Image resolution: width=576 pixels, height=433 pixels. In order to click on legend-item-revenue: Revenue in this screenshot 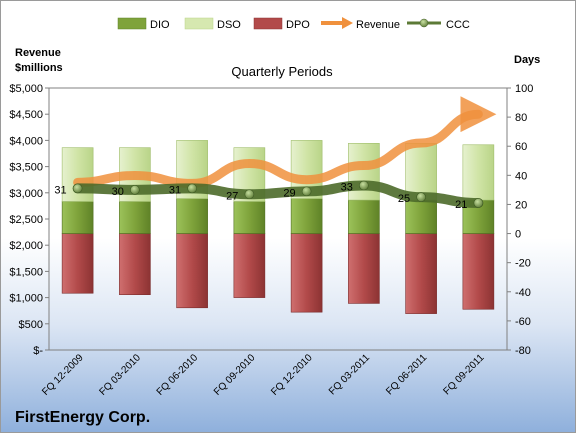, I will do `click(360, 24)`.